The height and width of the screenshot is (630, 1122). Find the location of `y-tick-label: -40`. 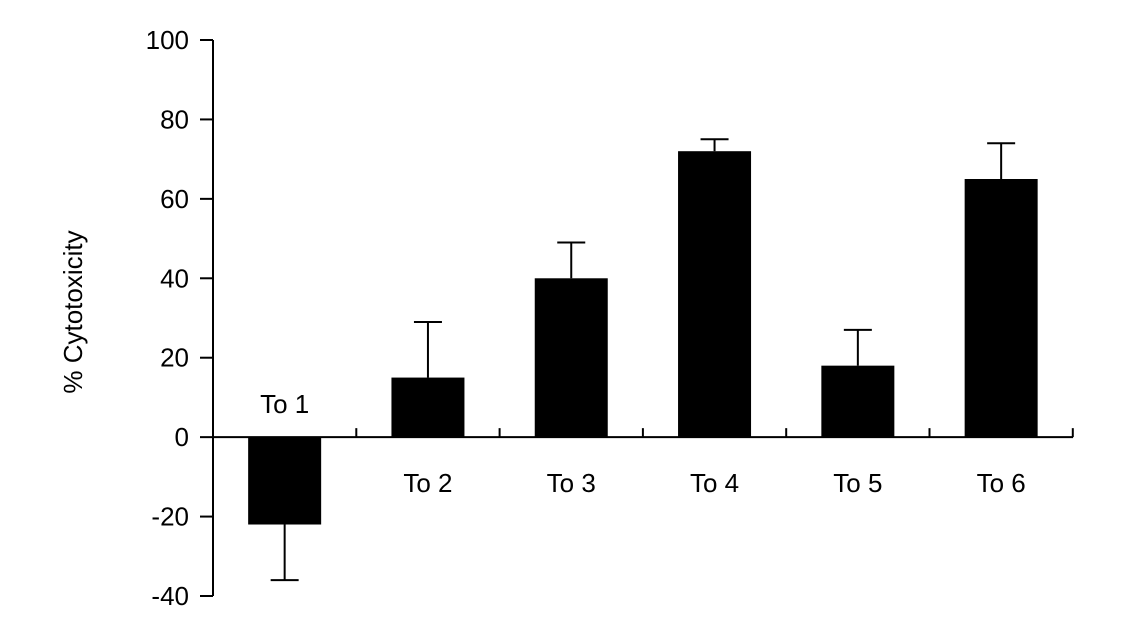

y-tick-label: -40 is located at coordinates (170, 596).